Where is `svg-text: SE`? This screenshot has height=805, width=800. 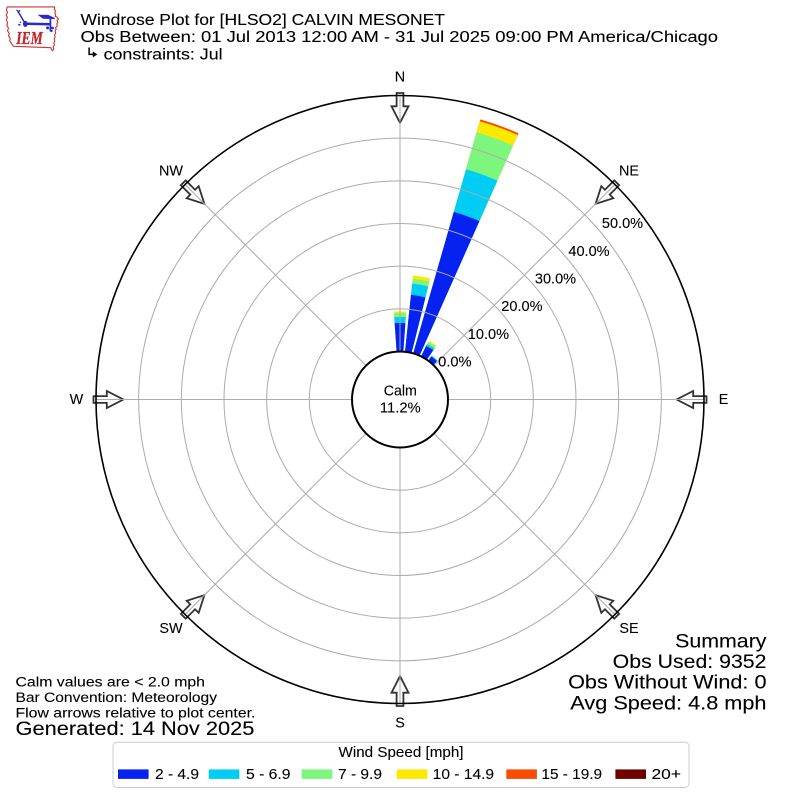
svg-text: SE is located at coordinates (628, 629).